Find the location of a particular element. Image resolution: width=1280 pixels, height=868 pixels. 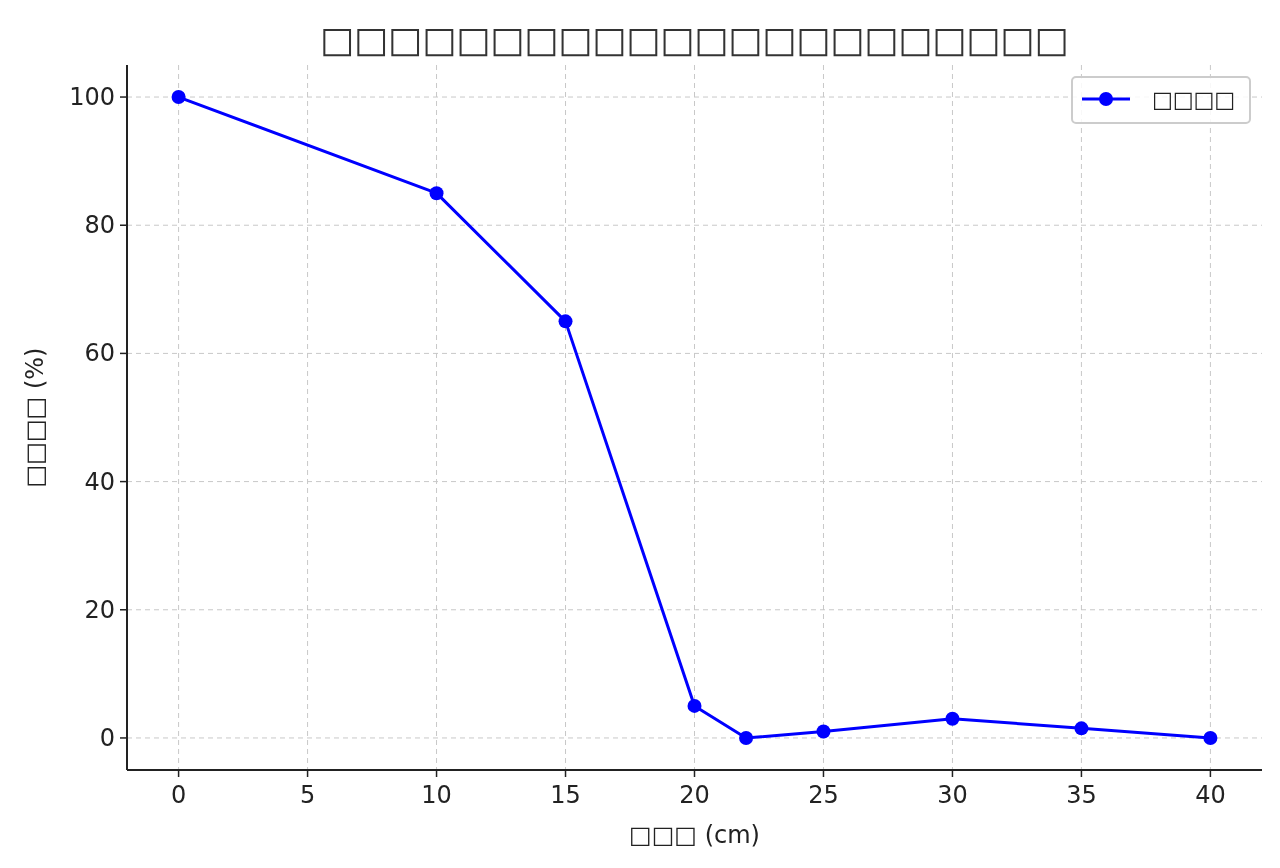

y-tick-label: 40 is located at coordinates (99, 481).